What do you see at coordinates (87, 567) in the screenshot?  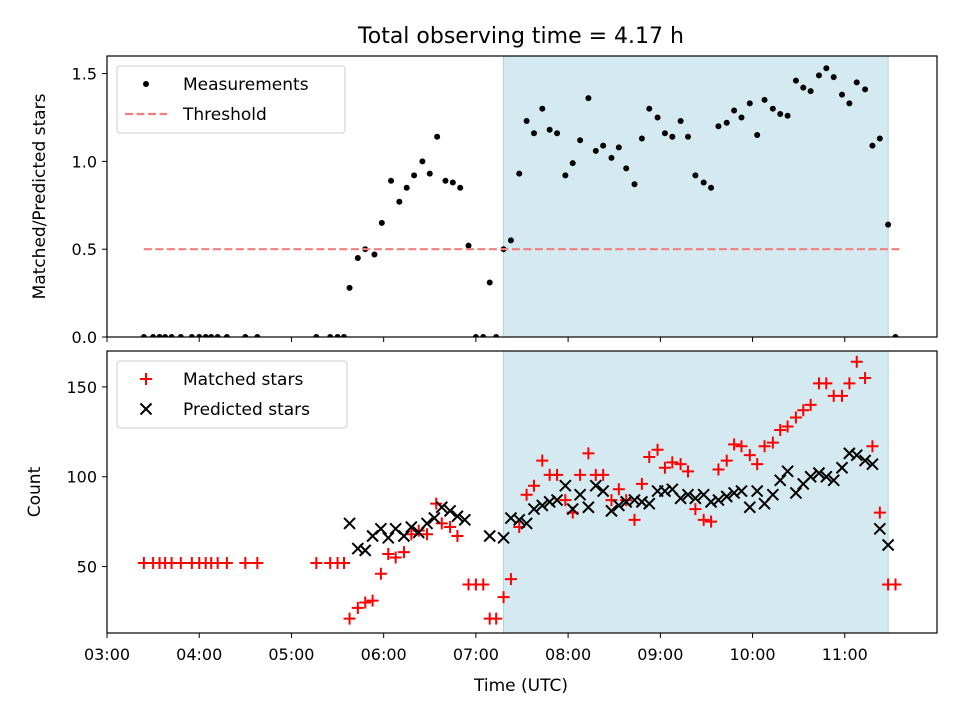 I see `y-tick-label: 50` at bounding box center [87, 567].